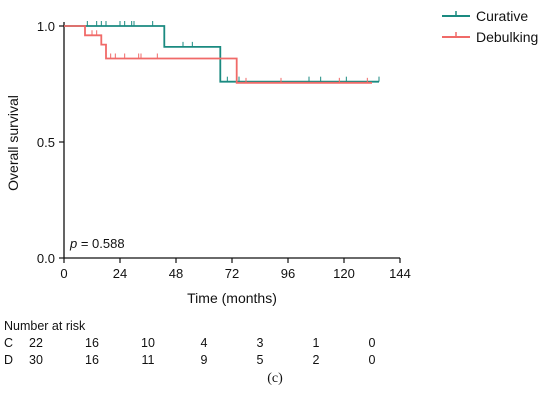  I want to click on risk-value: 10, so click(148, 343).